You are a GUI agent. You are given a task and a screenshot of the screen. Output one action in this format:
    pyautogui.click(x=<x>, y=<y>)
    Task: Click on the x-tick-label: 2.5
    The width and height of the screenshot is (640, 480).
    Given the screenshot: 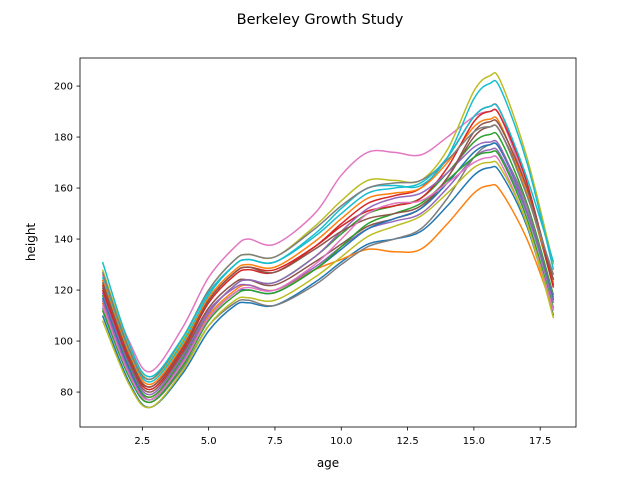 What is the action you would take?
    pyautogui.click(x=142, y=441)
    